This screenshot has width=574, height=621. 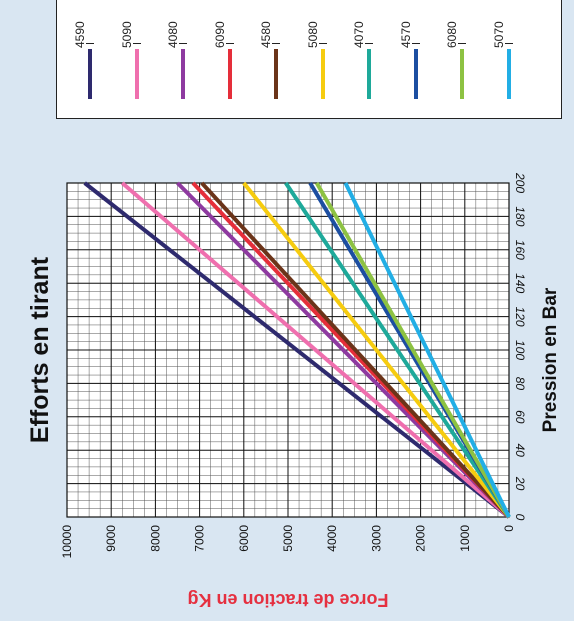 I want to click on legend-item: 5080, so click(x=324, y=59).